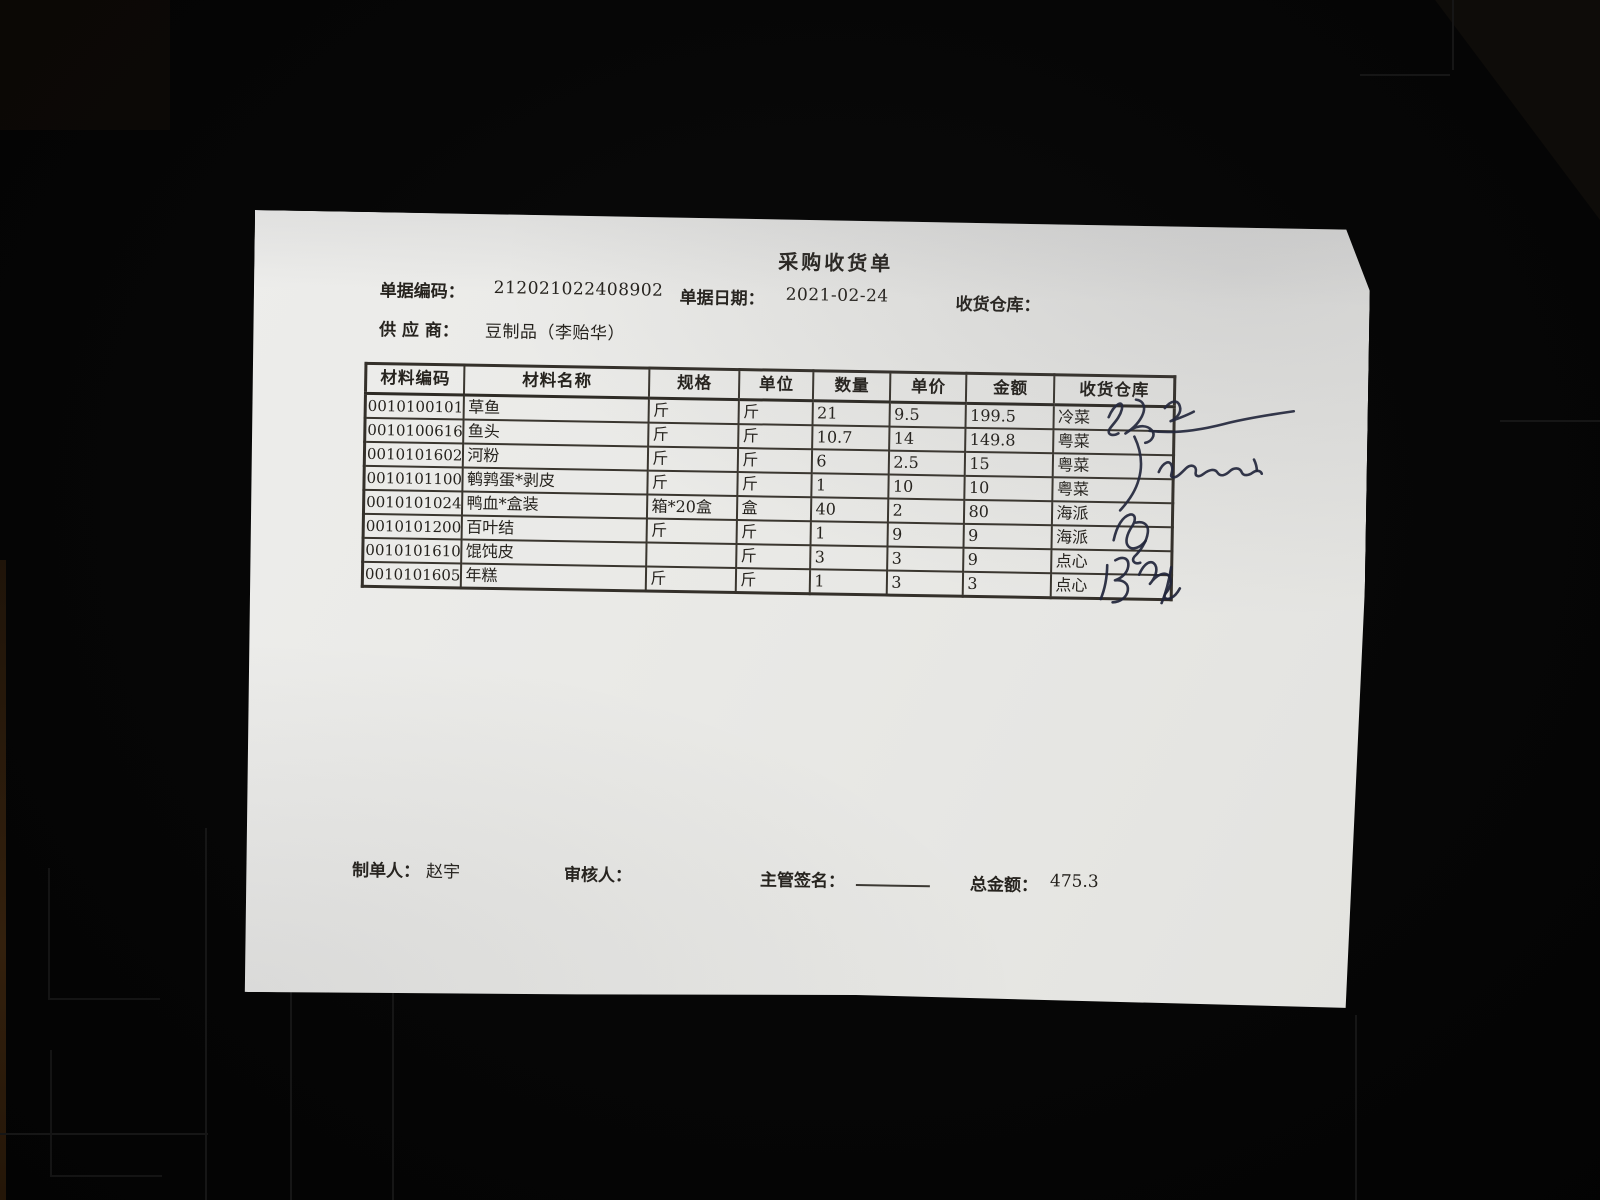  I want to click on background-surface-edge, so click(1517, 110).